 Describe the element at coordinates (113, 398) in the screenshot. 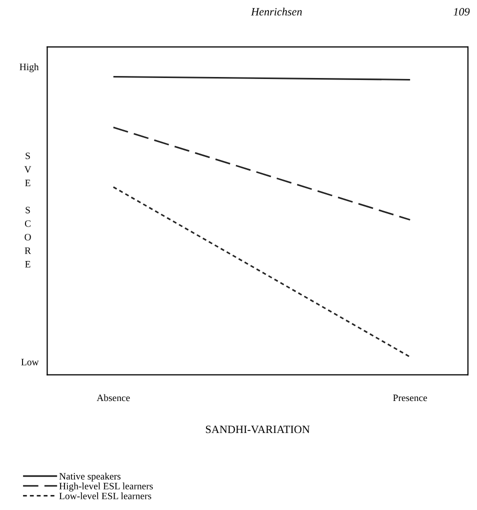

I see `x-tick-label: Absence` at that location.